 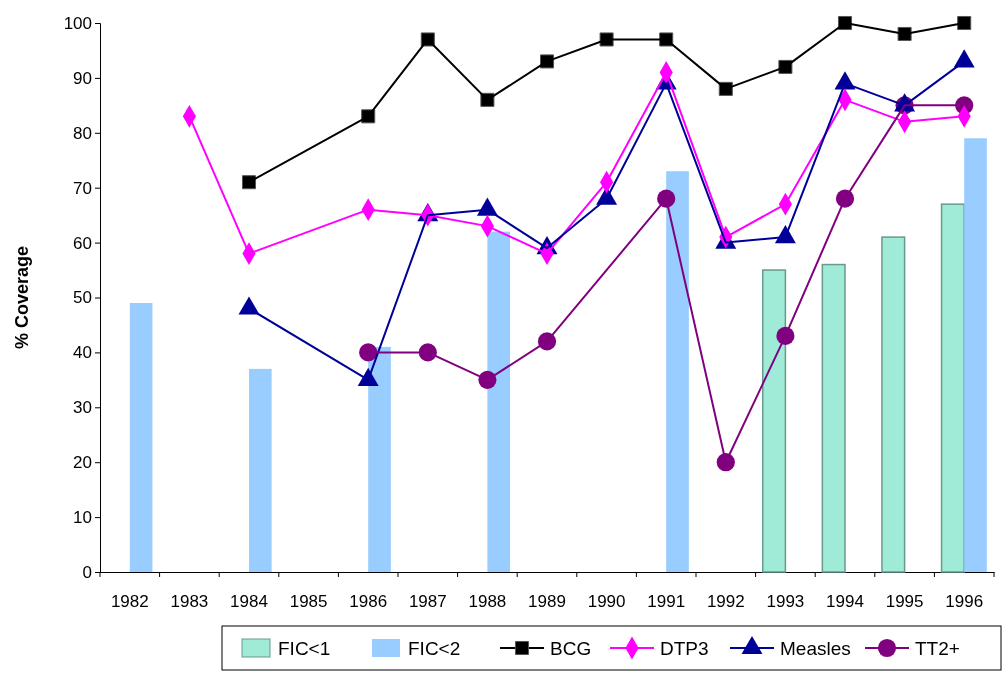 I want to click on y-tick-label: 60, so click(x=82, y=243).